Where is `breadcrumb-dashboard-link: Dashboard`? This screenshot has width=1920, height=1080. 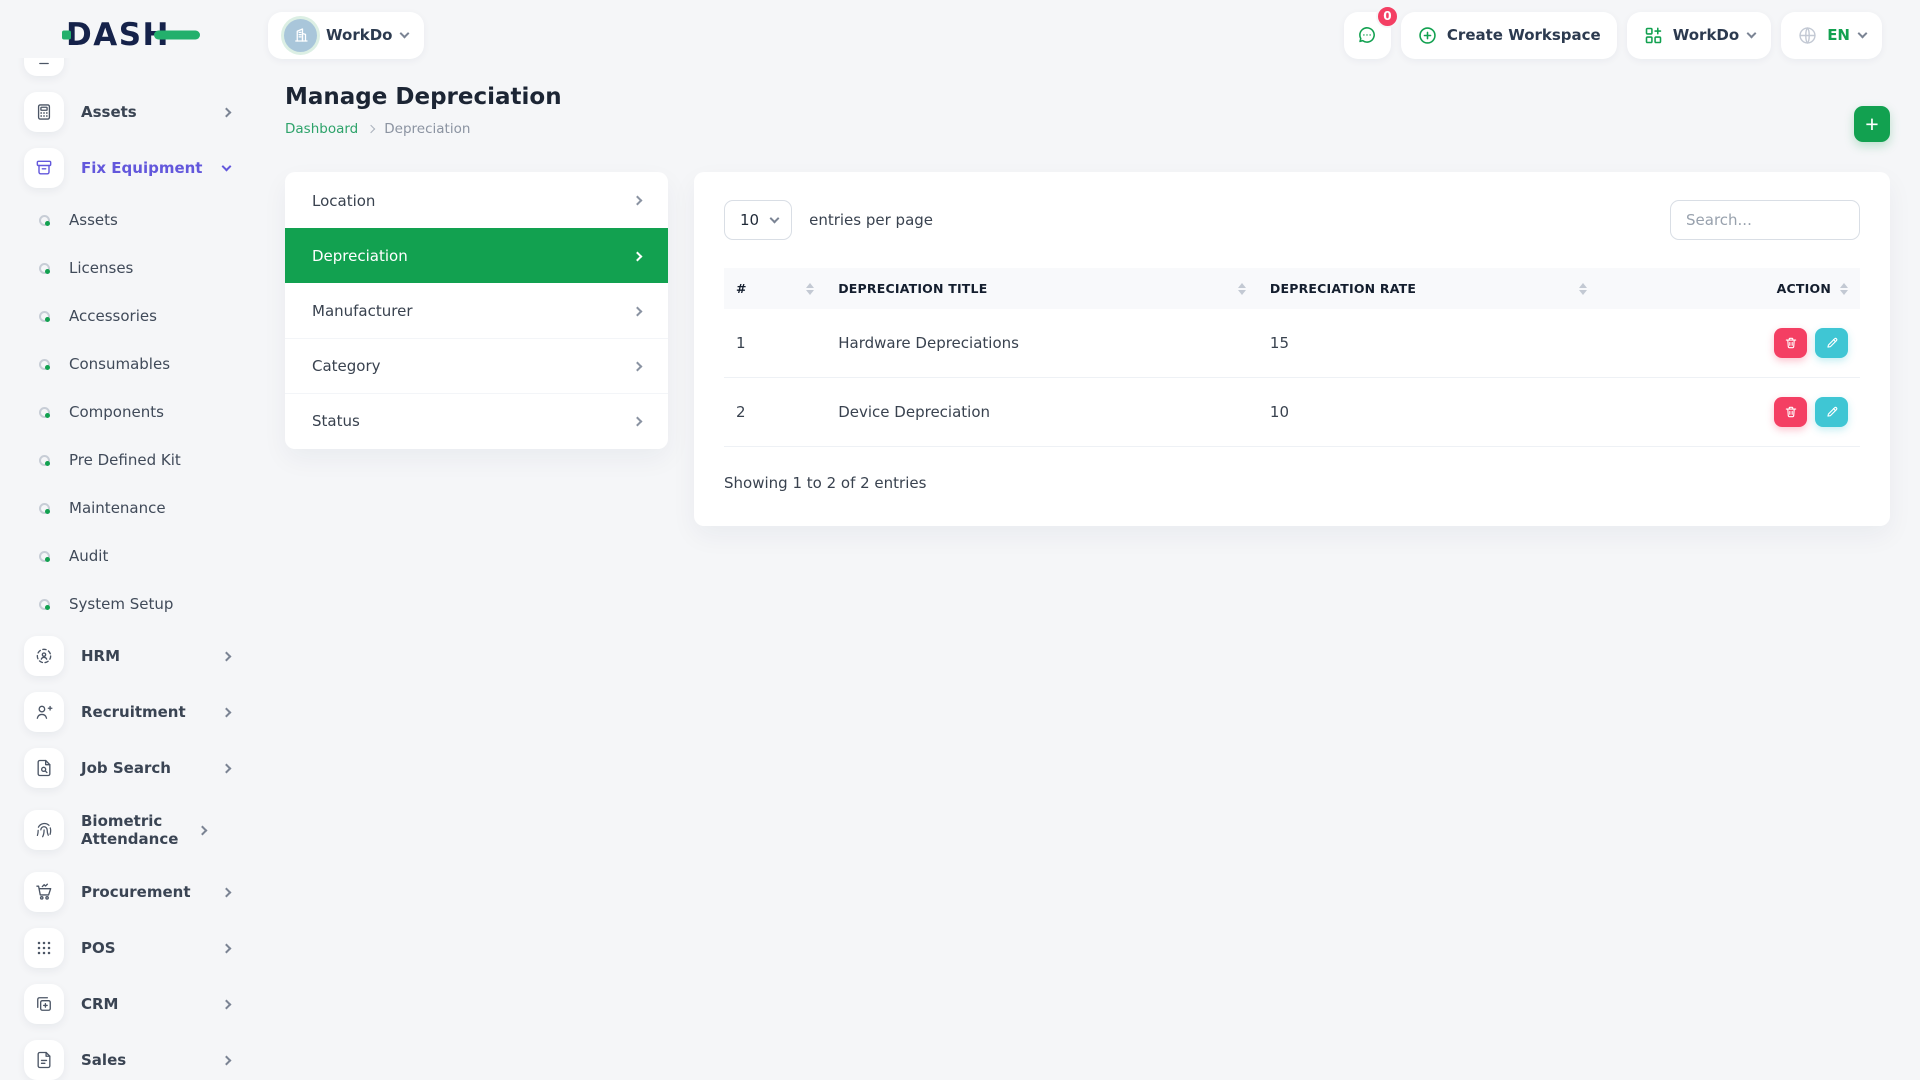 breadcrumb-dashboard-link: Dashboard is located at coordinates (322, 128).